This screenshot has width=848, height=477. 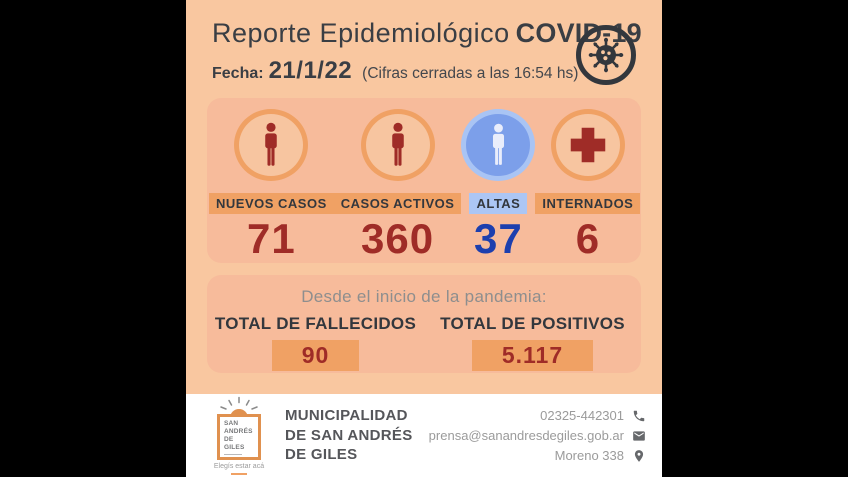 What do you see at coordinates (315, 323) in the screenshot?
I see `total-label: TOTAL DE FALLECIDOS` at bounding box center [315, 323].